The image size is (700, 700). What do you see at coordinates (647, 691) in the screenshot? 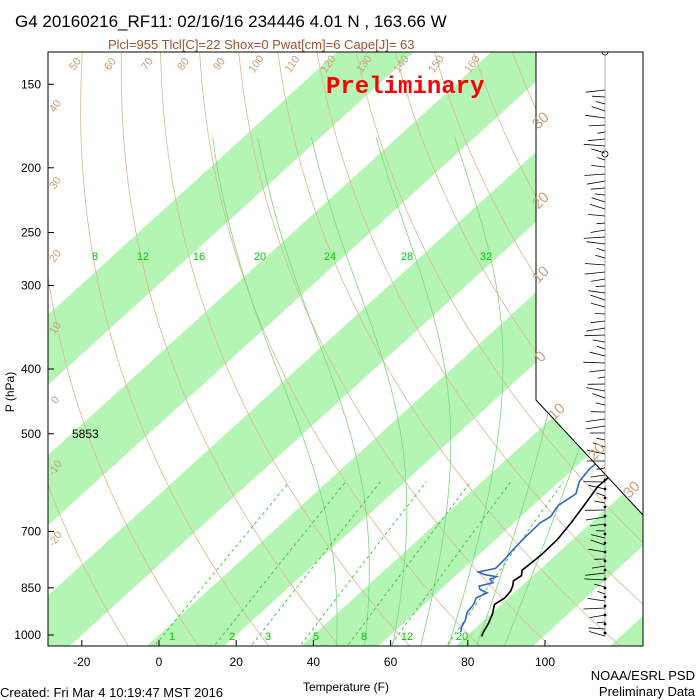
I see `data-status: Preliminary Data` at bounding box center [647, 691].